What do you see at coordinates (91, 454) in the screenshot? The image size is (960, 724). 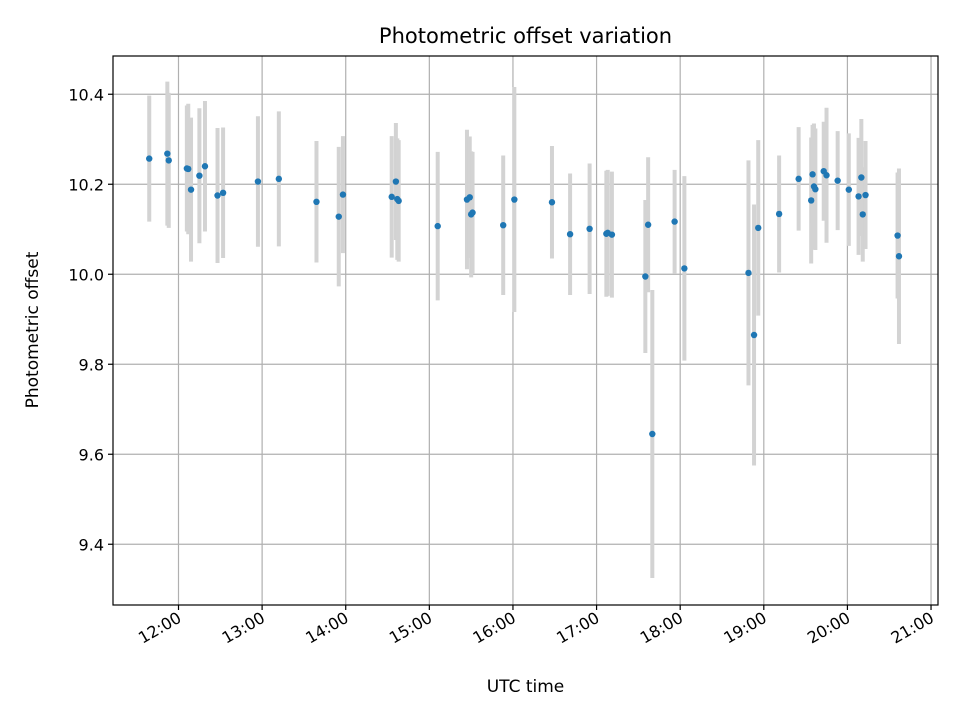 I see `y-tick-label: 9.6` at bounding box center [91, 454].